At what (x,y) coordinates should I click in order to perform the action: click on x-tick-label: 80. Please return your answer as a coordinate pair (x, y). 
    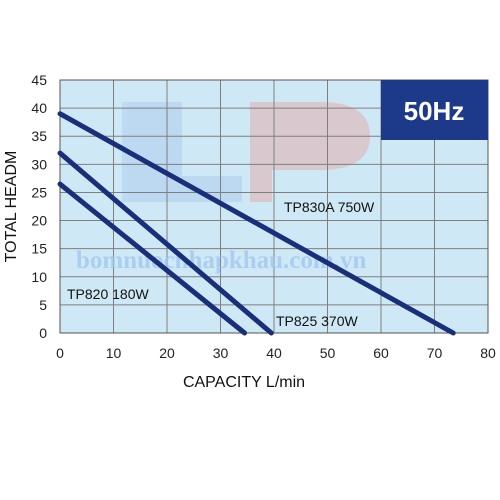
    Looking at the image, I should click on (488, 353).